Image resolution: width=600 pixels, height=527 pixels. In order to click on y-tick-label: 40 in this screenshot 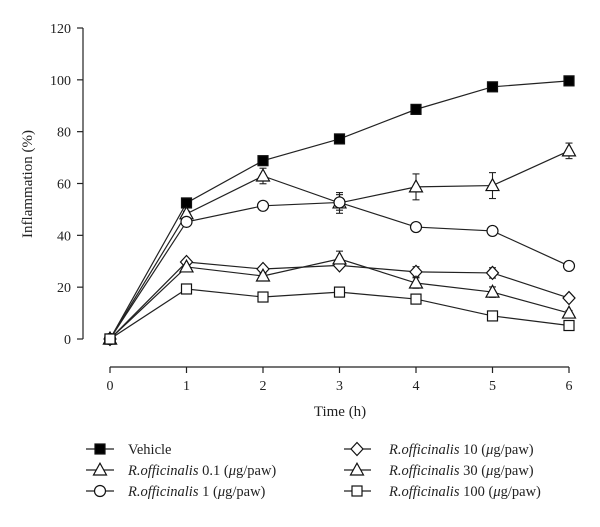, I will do `click(64, 236)`.